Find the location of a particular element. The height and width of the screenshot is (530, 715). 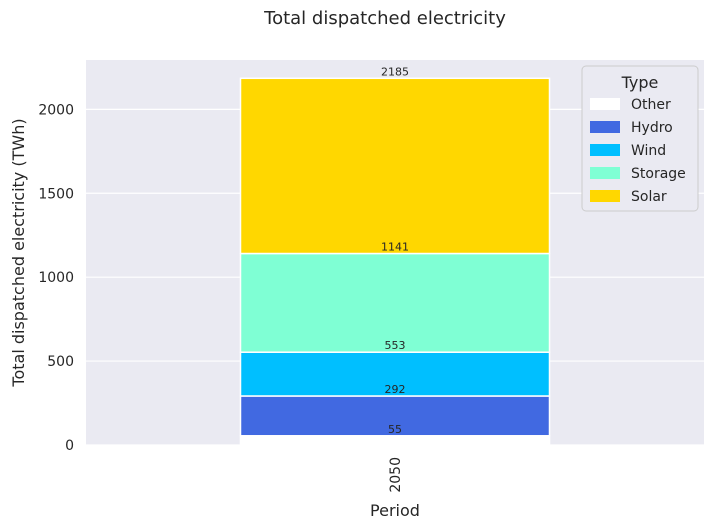

y-tick-label: 0 is located at coordinates (69, 446).